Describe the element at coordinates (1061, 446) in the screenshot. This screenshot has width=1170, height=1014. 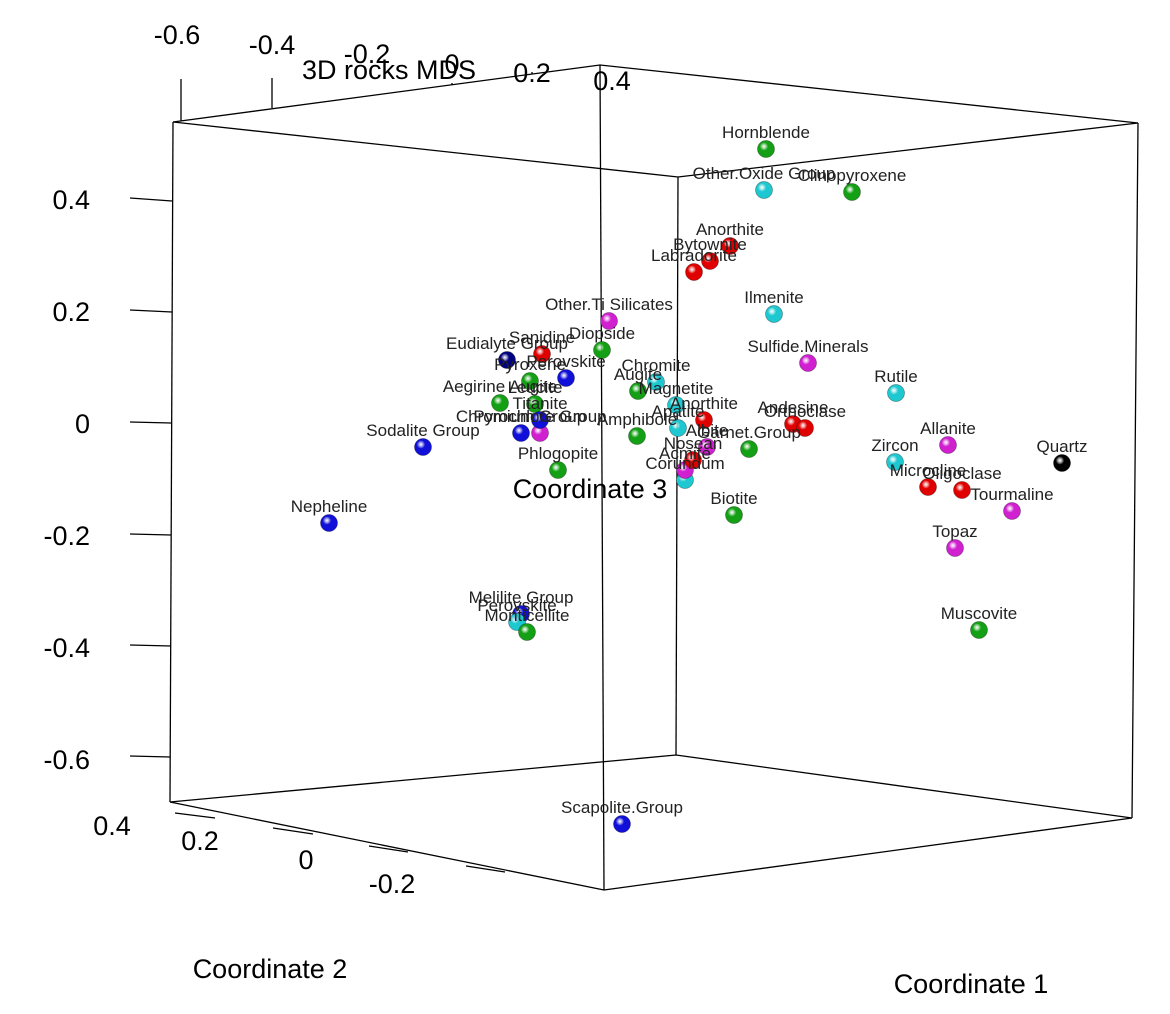
I see `data-point-label: Quartz` at that location.